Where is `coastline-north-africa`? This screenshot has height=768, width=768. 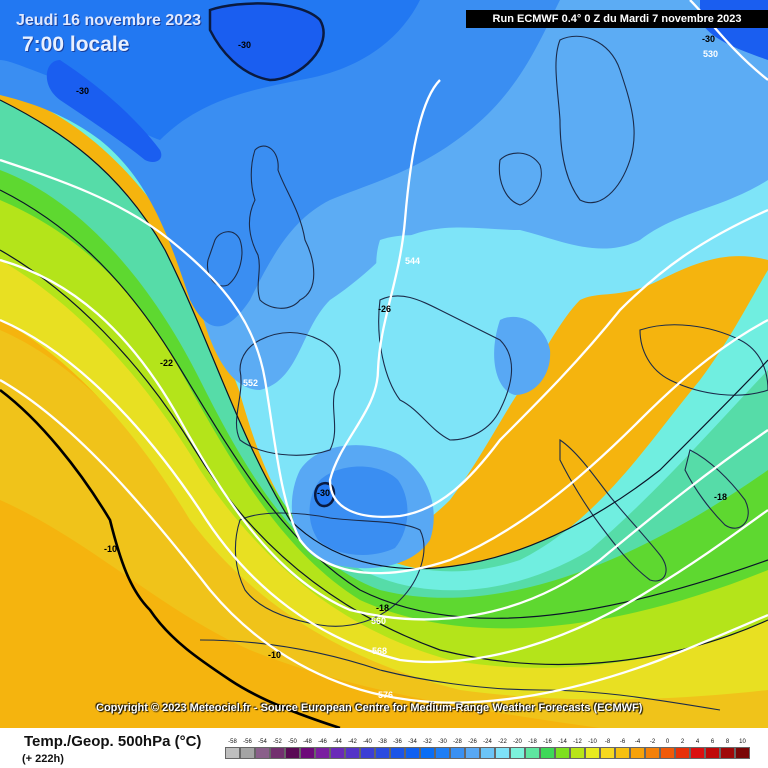 coastline-north-africa is located at coordinates (460, 675).